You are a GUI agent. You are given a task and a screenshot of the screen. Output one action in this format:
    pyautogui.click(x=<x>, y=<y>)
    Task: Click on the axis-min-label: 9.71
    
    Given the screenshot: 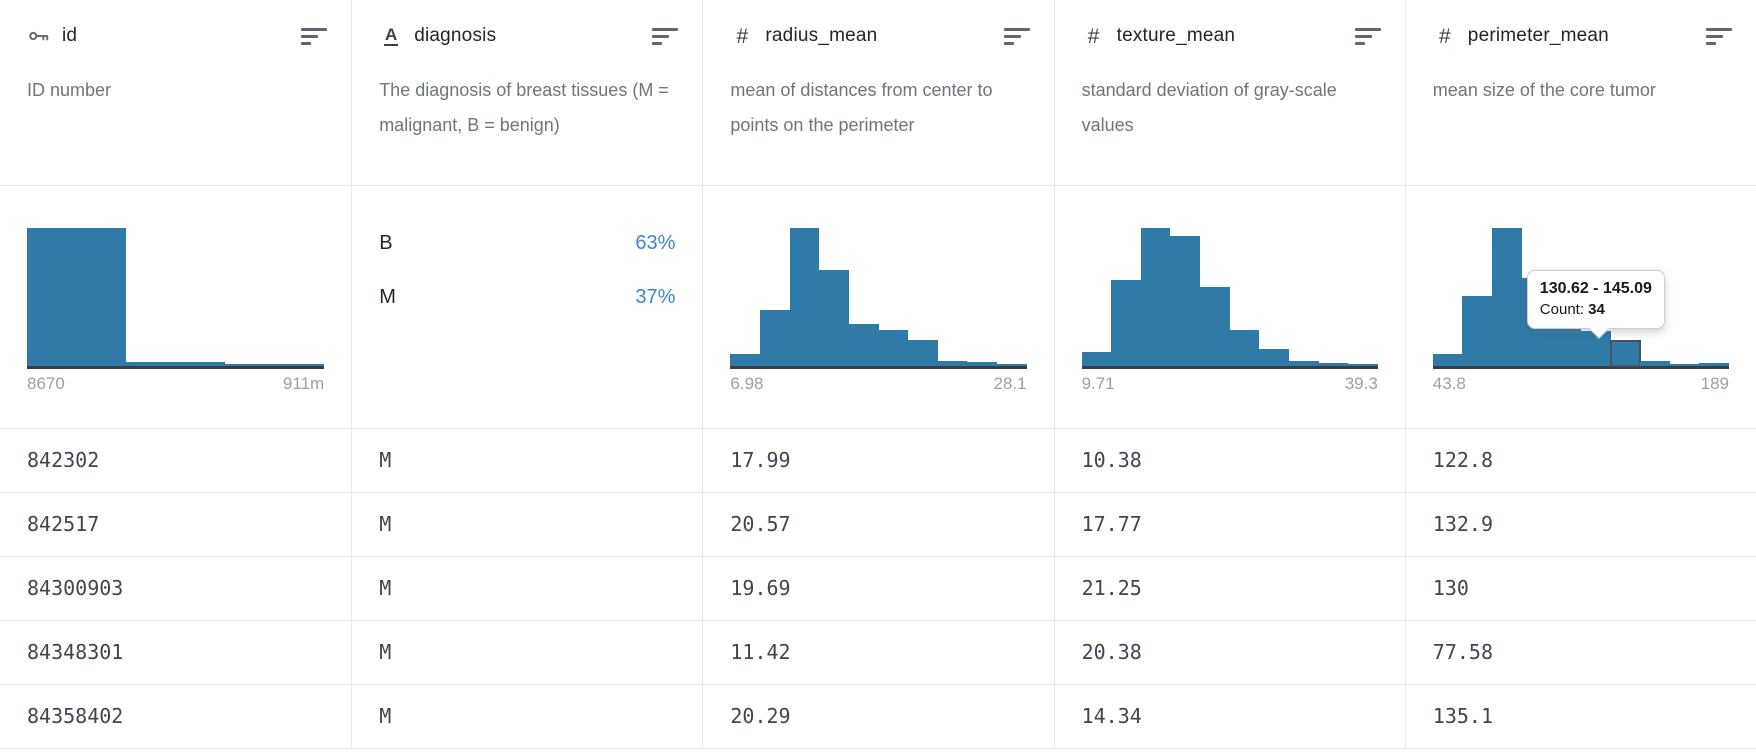 What is the action you would take?
    pyautogui.click(x=1098, y=383)
    